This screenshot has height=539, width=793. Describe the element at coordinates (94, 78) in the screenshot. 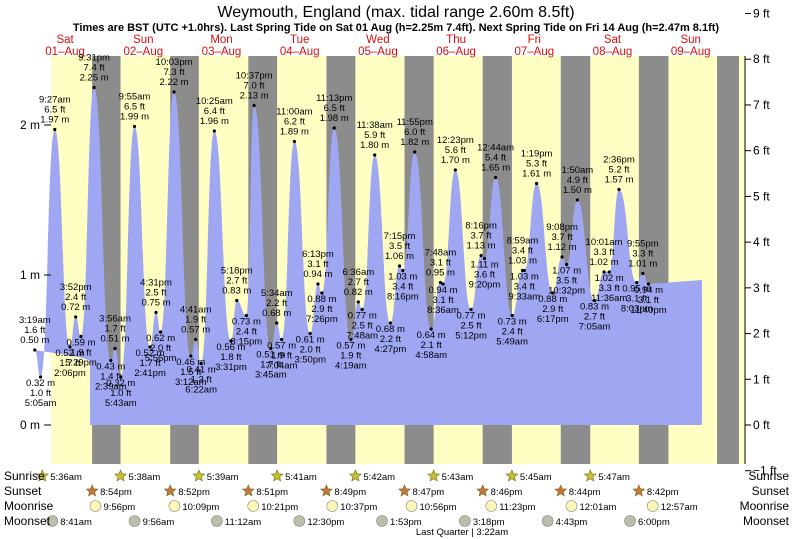

I see `tide-label-6-2: 2.25 m` at that location.